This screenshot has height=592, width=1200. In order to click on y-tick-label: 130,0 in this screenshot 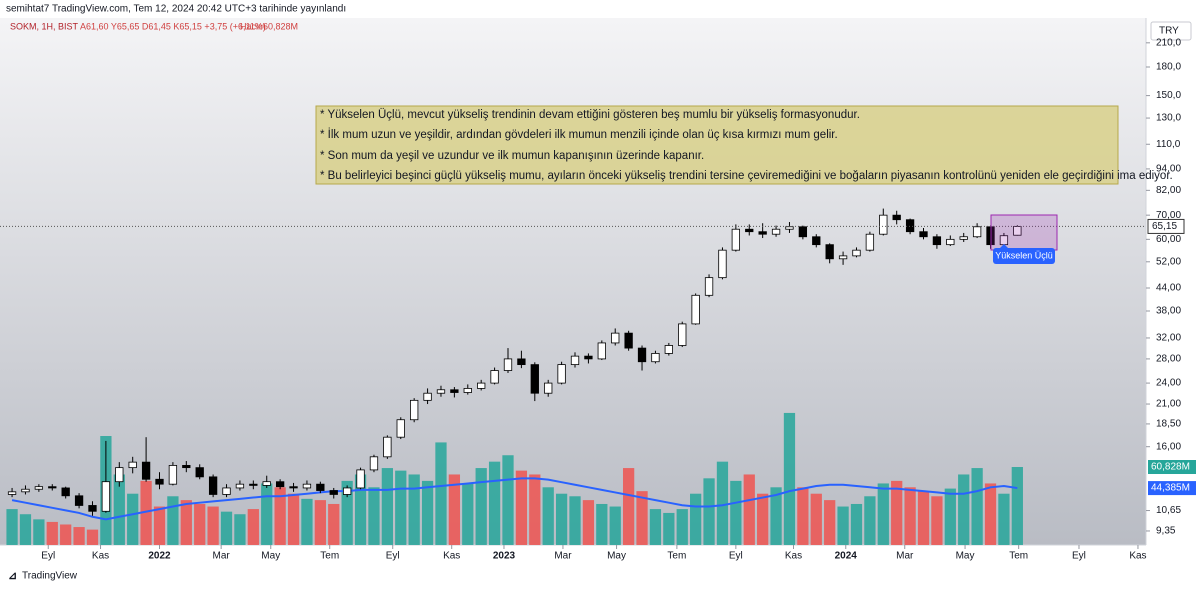, I will do `click(1168, 118)`.